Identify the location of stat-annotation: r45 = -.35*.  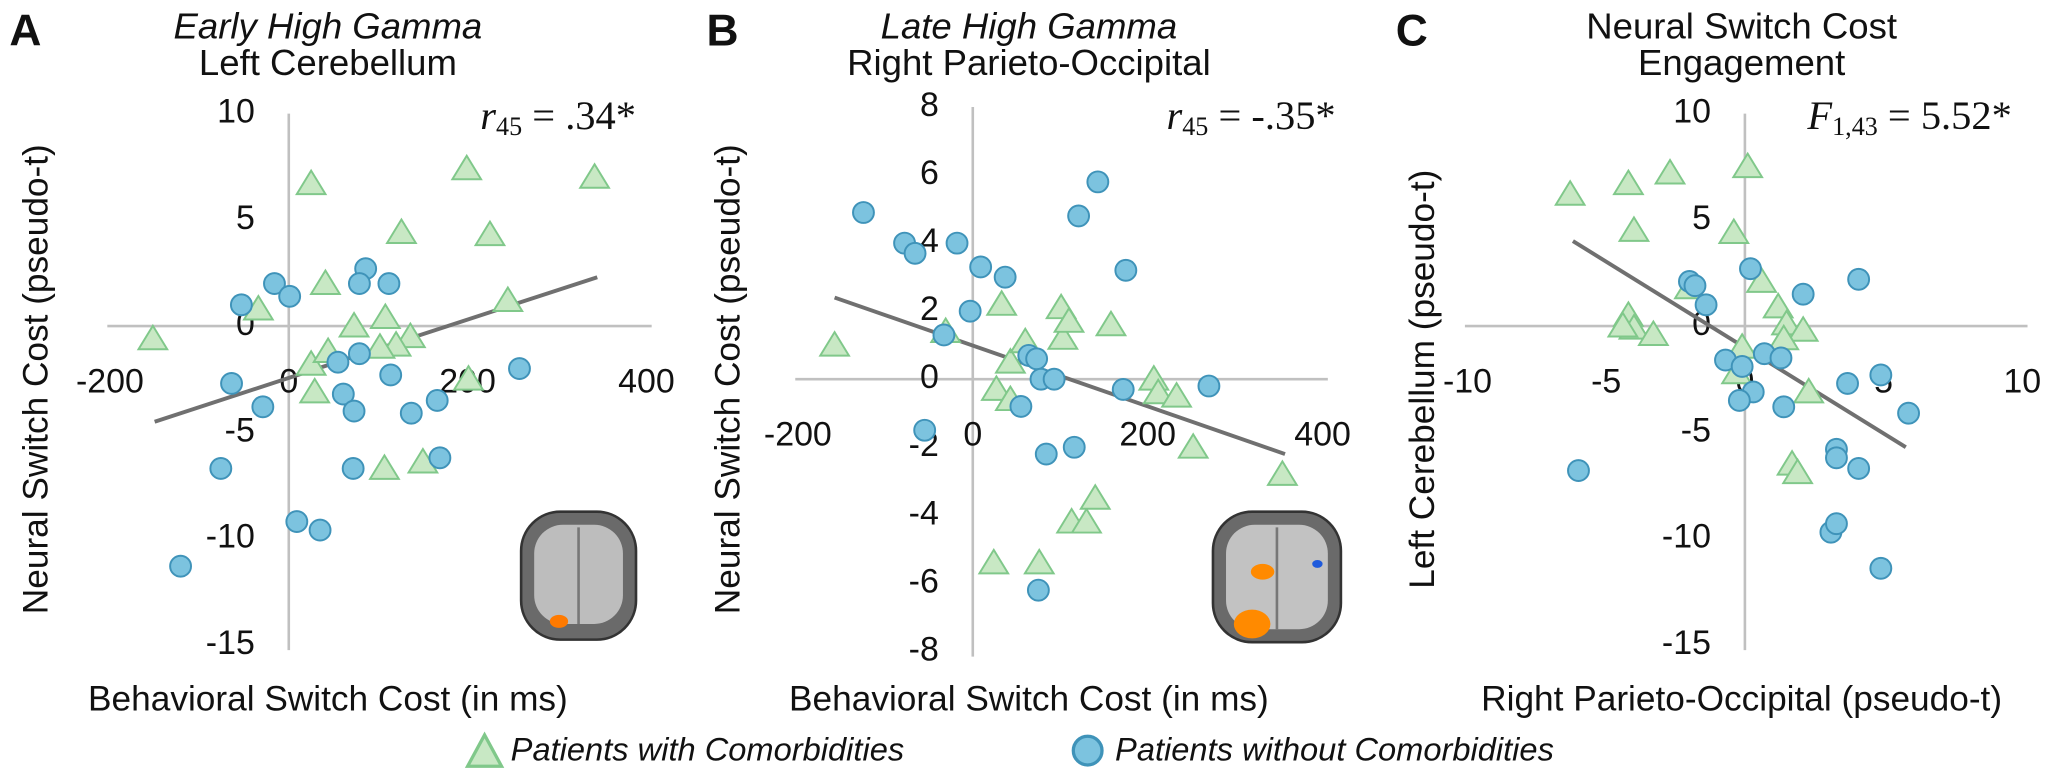
(1251, 117).